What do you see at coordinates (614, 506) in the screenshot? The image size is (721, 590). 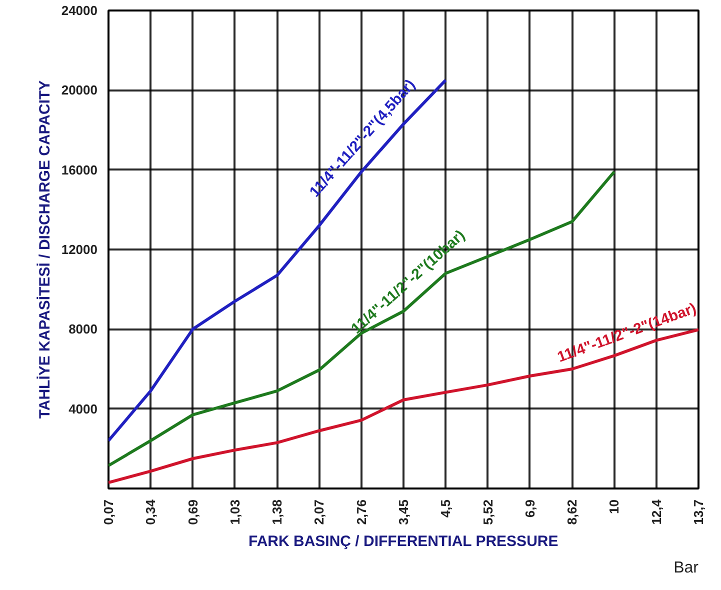 I see `x-tick-label: 10` at bounding box center [614, 506].